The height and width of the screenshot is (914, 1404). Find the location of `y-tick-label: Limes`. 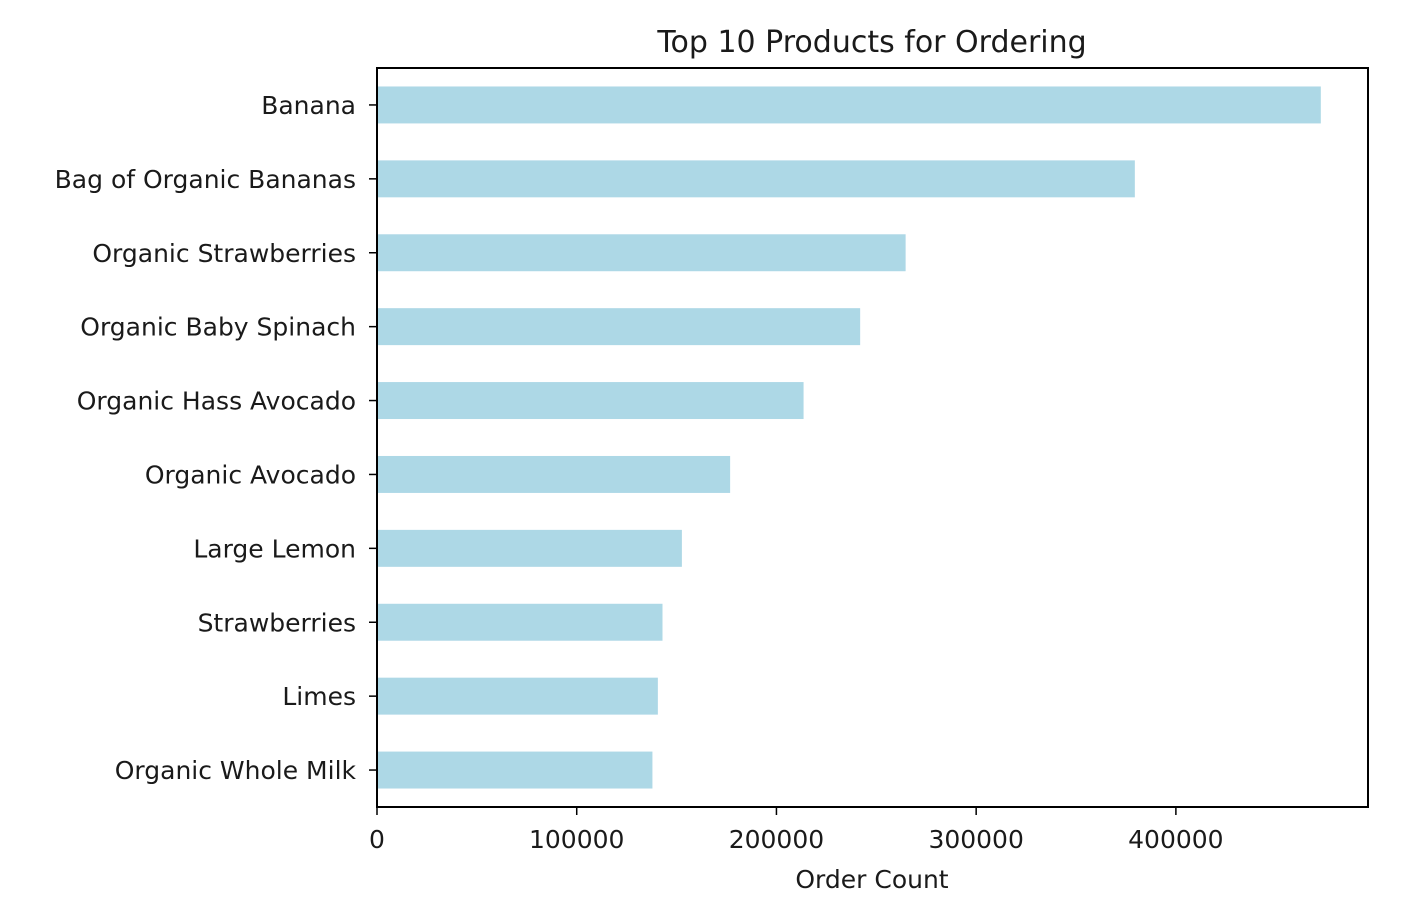

y-tick-label: Limes is located at coordinates (319, 696).